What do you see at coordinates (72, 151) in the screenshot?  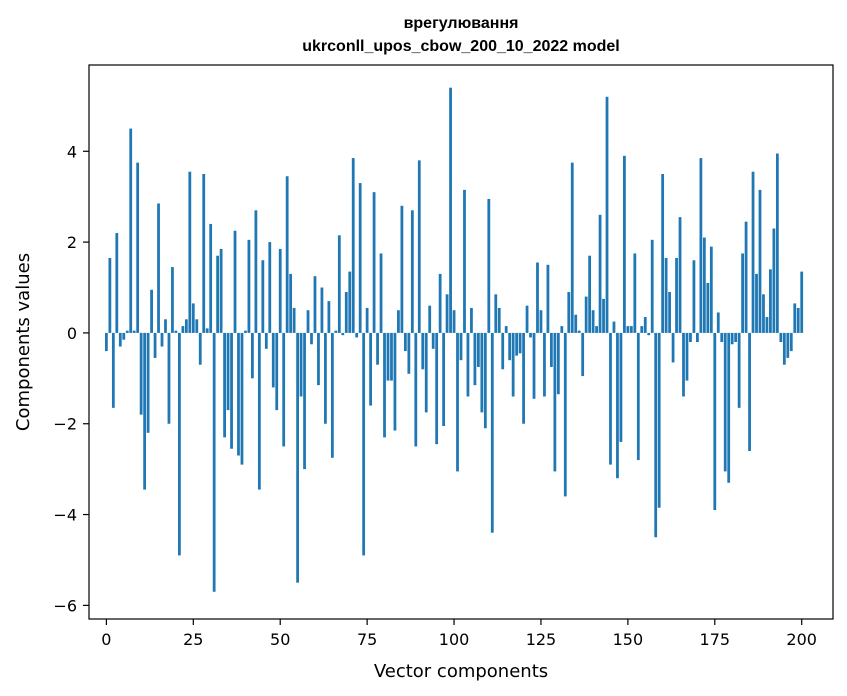 I see `y-tick-label: 4` at bounding box center [72, 151].